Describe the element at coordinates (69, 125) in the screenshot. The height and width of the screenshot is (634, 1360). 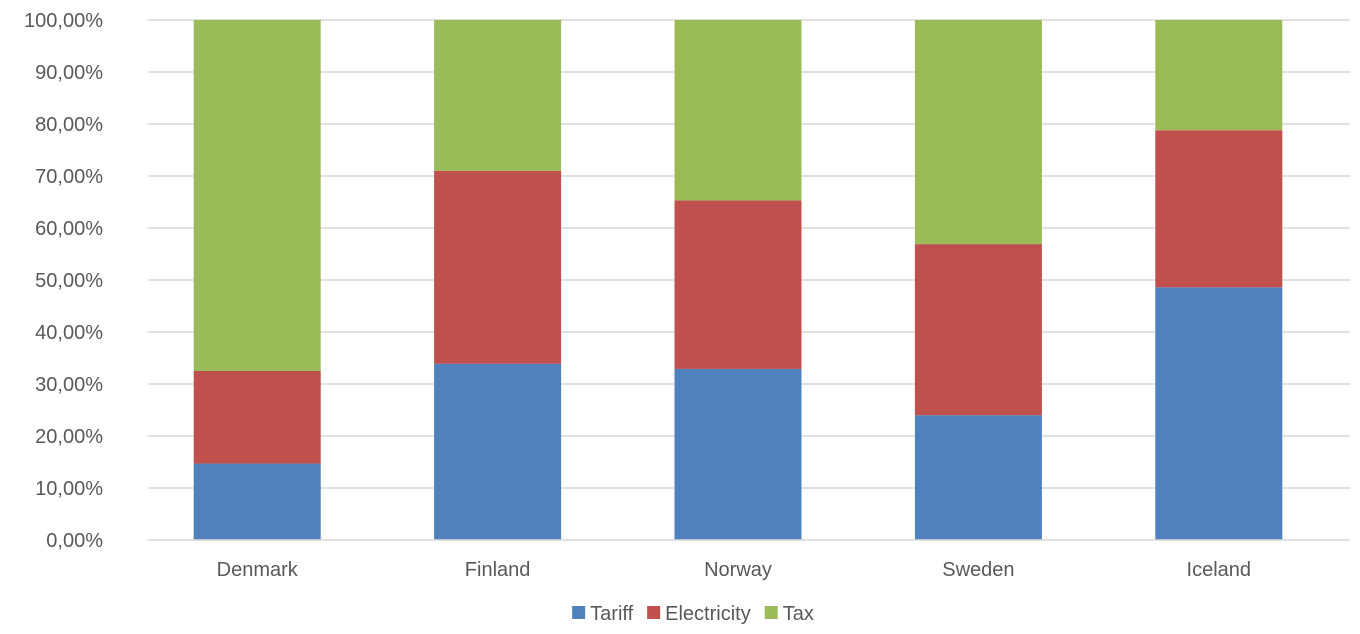
I see `y-tick-label: 80,00%` at that location.